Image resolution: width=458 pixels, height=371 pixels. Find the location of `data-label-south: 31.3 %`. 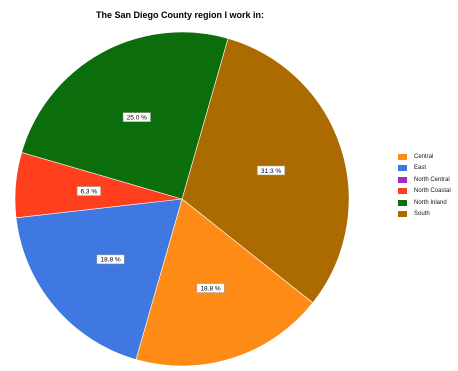

data-label-south: 31.3 % is located at coordinates (271, 170).